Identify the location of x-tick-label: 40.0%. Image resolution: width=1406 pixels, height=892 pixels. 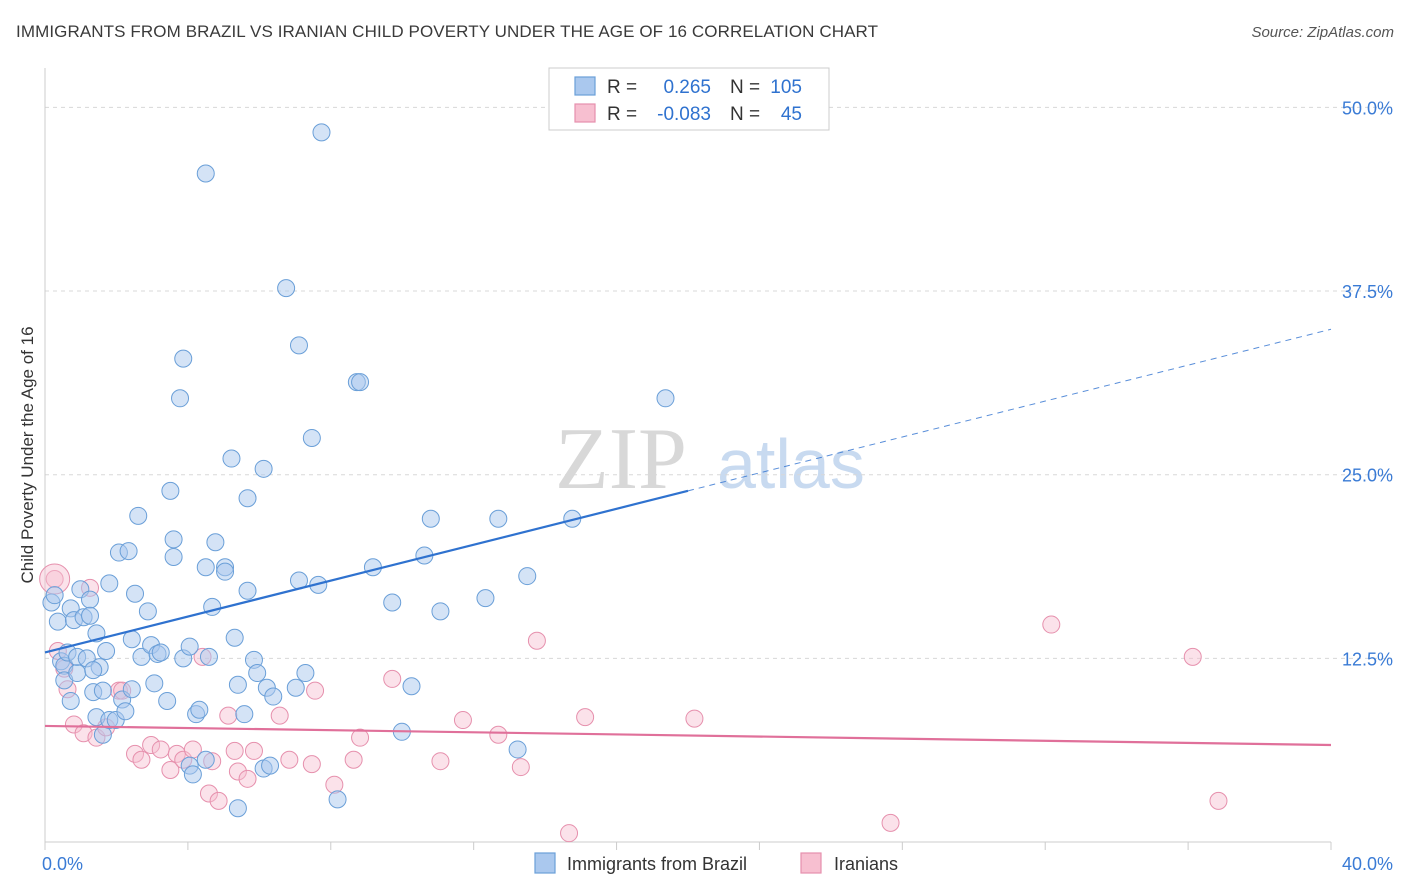
(1367, 864).